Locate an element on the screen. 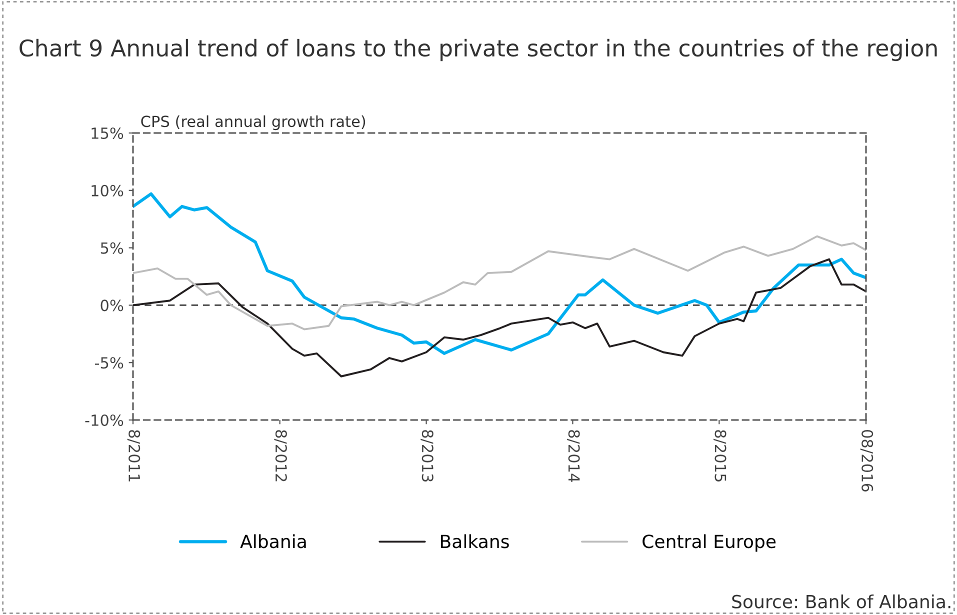 The width and height of the screenshot is (957, 615). x-tick-label: 8/2015 is located at coordinates (720, 456).